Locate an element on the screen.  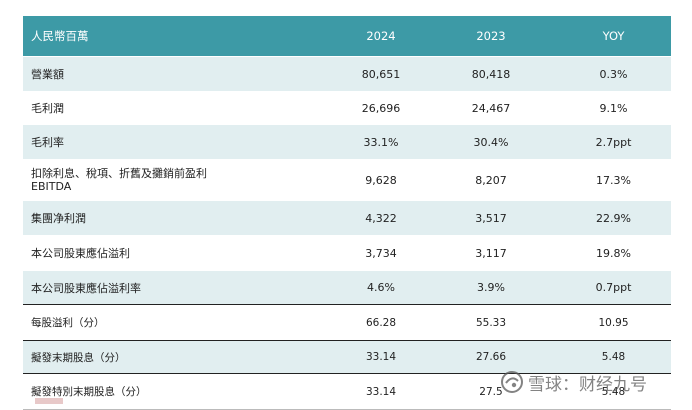
row-label: 每股溢利（分） is located at coordinates (68, 323).